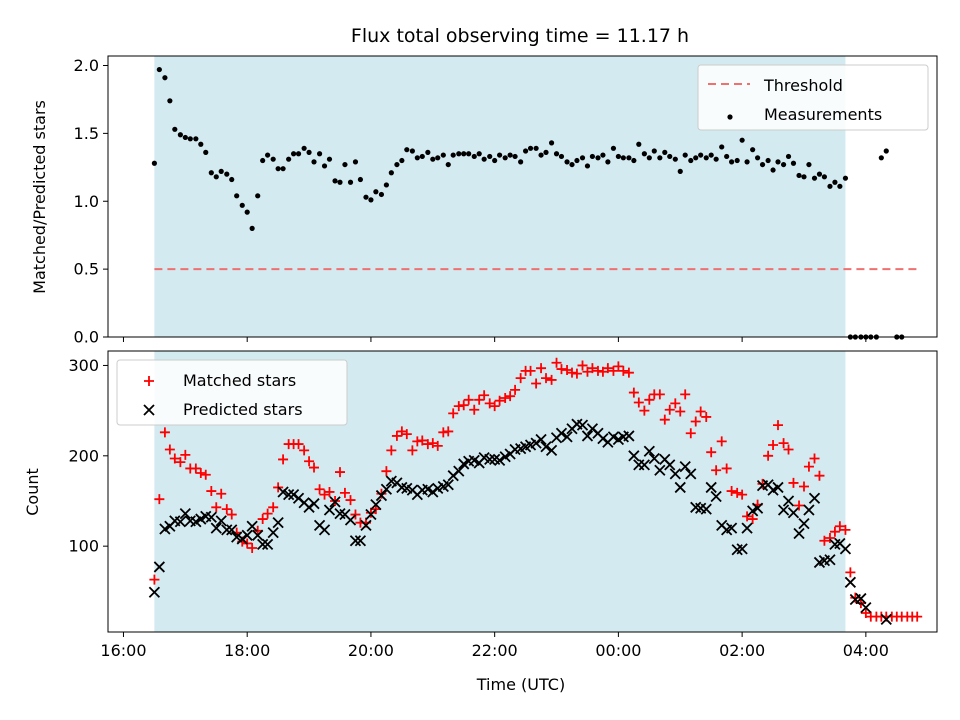 The height and width of the screenshot is (720, 960). I want to click on bottom-y-axis-label: Count, so click(32, 492).